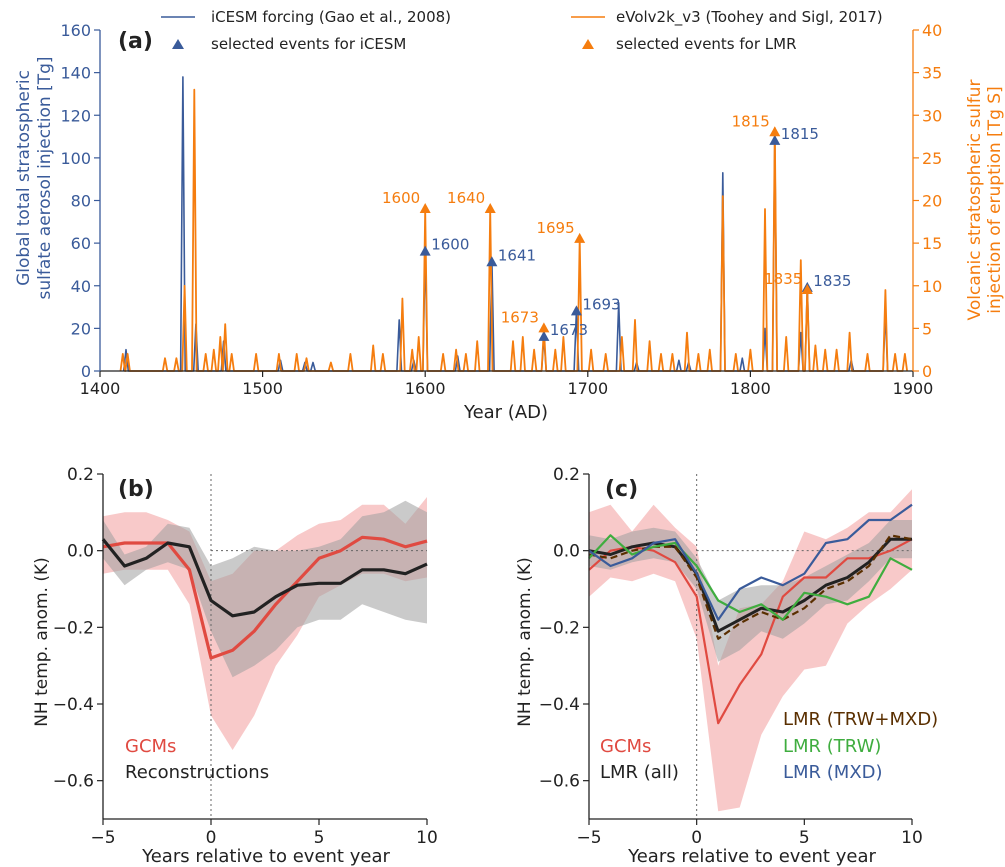  I want to click on panel-c-xtick-label: 0, so click(696, 838).